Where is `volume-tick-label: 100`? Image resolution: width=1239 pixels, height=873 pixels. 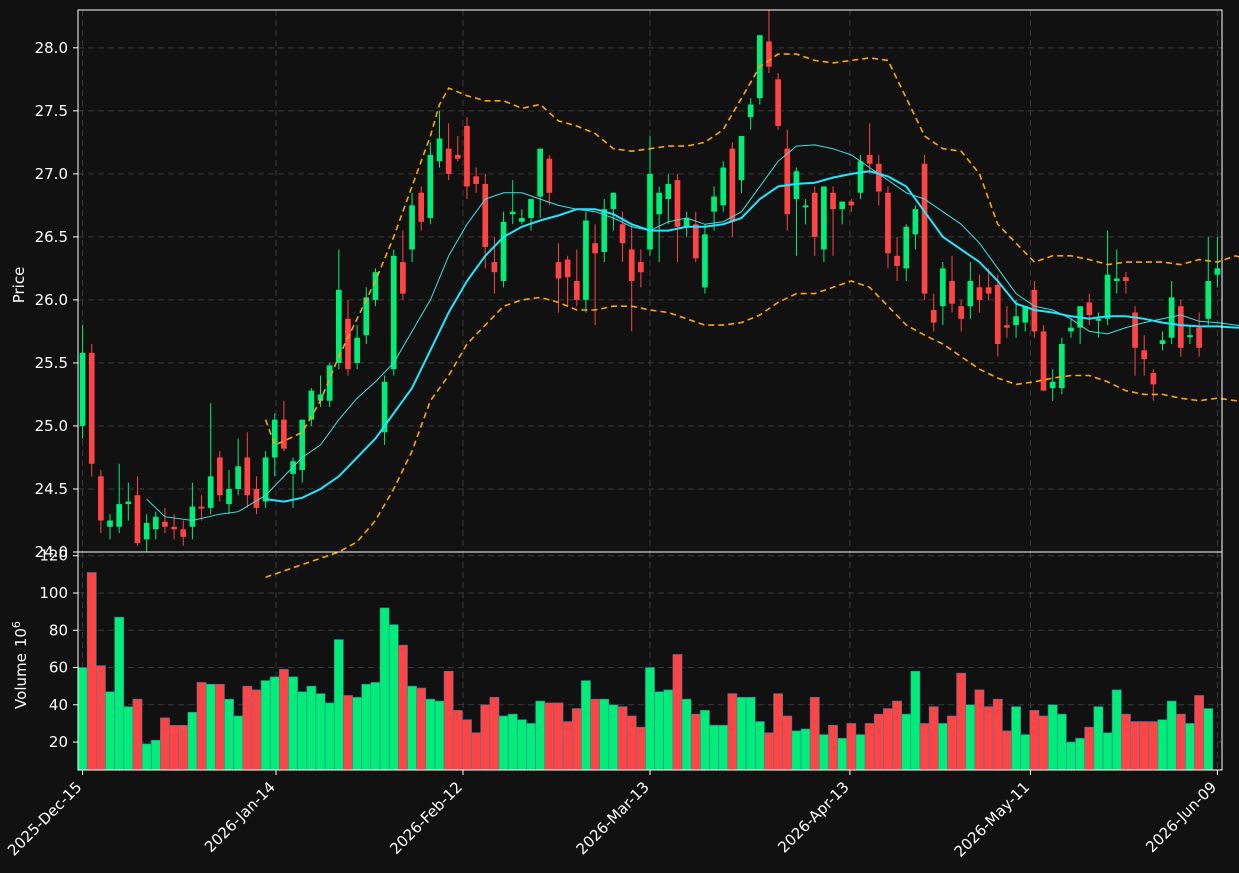 volume-tick-label: 100 is located at coordinates (53, 593).